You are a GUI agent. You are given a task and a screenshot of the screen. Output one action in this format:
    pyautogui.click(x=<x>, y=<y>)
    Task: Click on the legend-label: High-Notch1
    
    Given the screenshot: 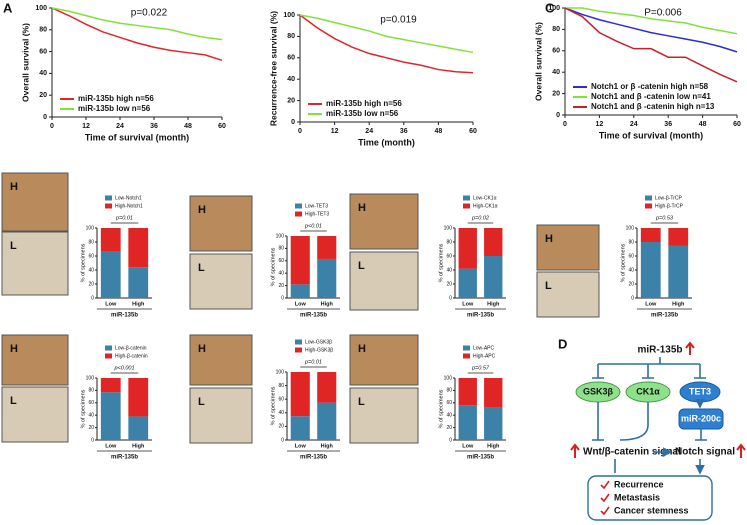 What is the action you would take?
    pyautogui.click(x=129, y=206)
    